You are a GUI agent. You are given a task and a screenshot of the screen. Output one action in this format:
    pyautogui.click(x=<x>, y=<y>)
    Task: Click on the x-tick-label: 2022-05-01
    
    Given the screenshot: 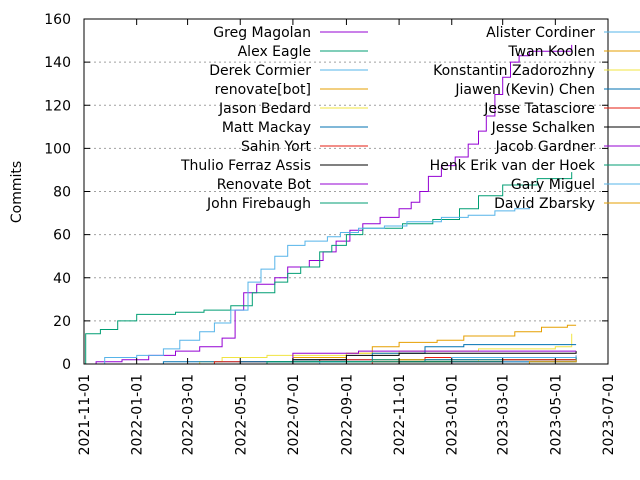 What is the action you would take?
    pyautogui.click(x=241, y=414)
    